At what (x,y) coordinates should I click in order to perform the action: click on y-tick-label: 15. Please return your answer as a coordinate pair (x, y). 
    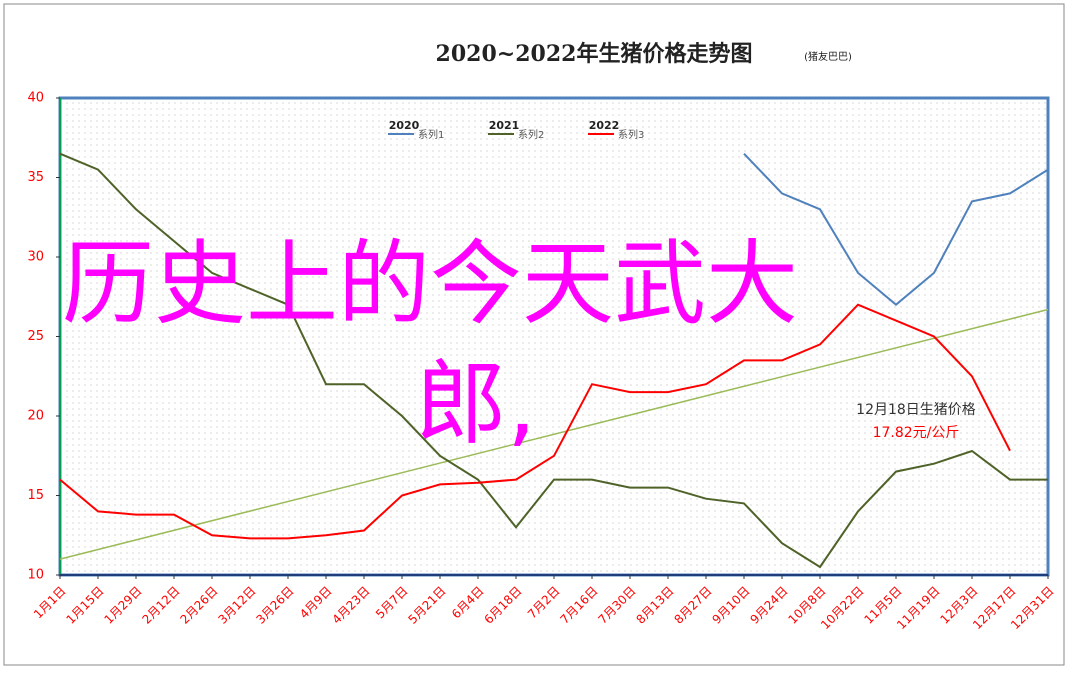
    Looking at the image, I should click on (35, 495).